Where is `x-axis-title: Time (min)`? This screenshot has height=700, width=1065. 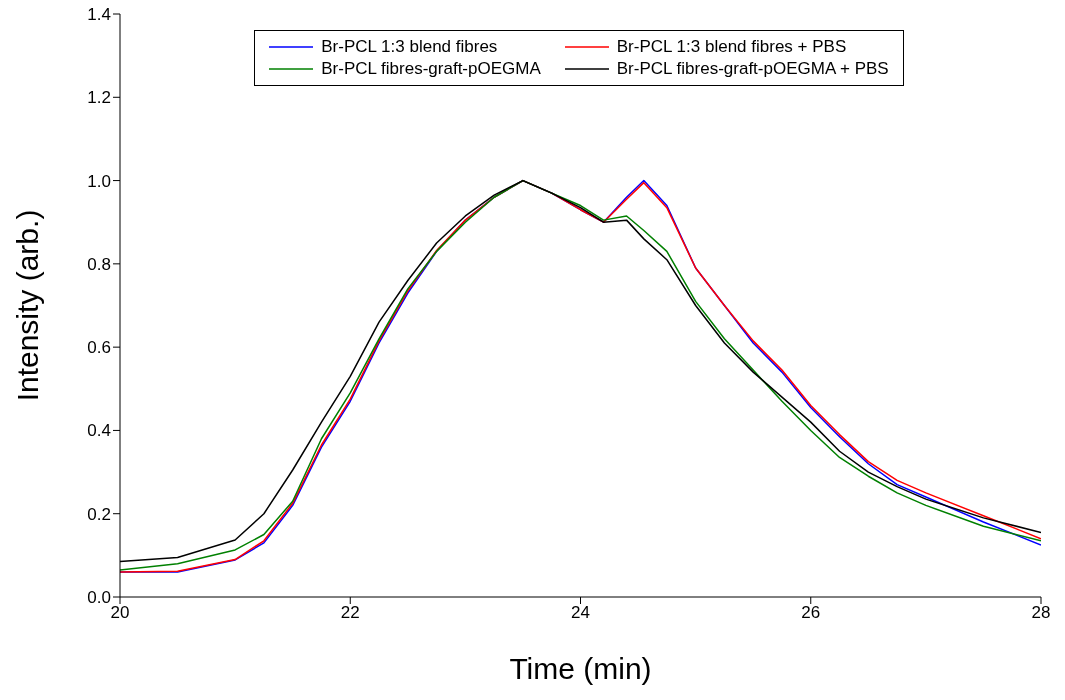
x-axis-title: Time (min) is located at coordinates (580, 668).